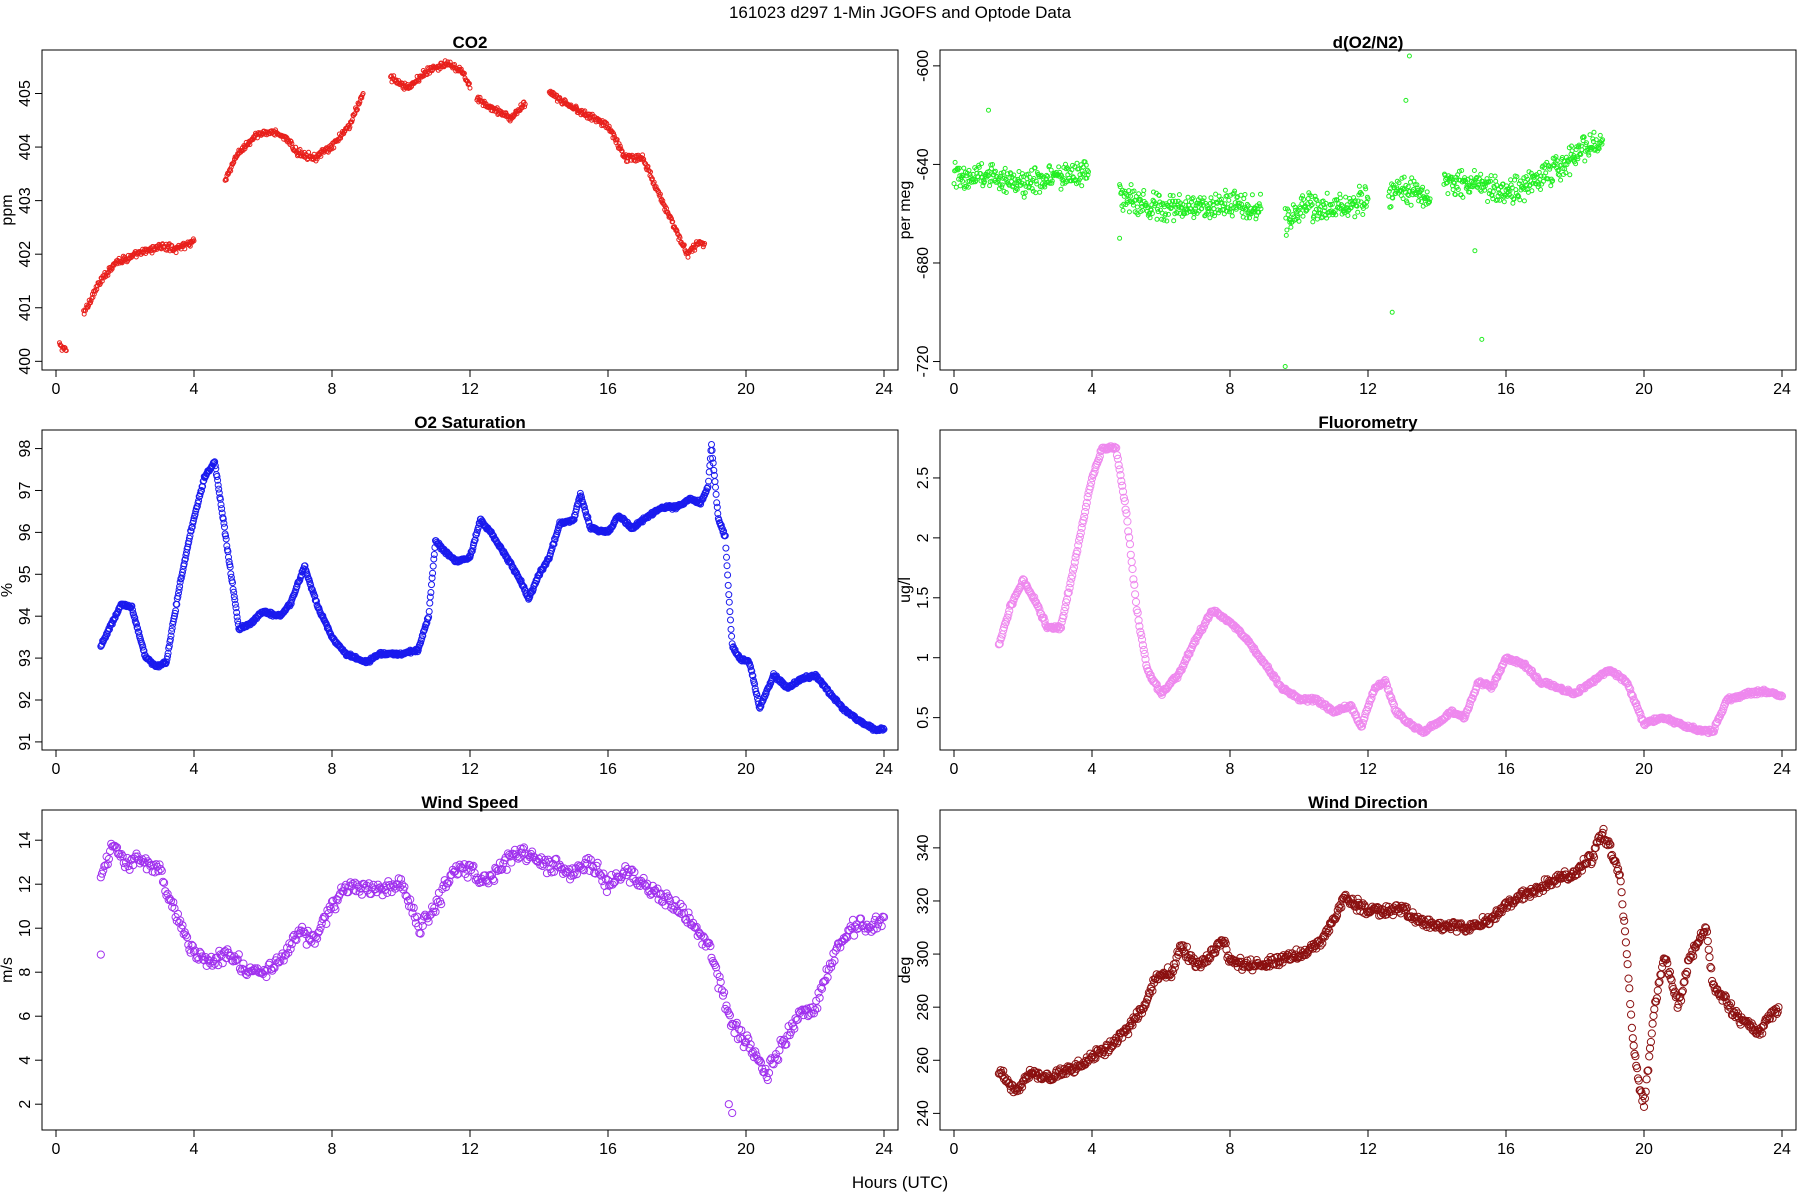 The height and width of the screenshot is (1200, 1800). What do you see at coordinates (746, 769) in the screenshot?
I see `x-tick-label: 20` at bounding box center [746, 769].